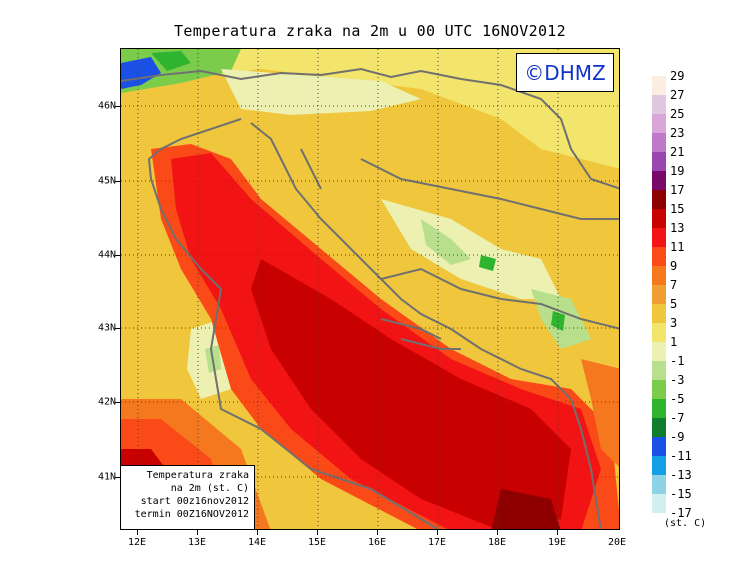  What do you see at coordinates (377, 542) in the screenshot?
I see `lon-label: 16E` at bounding box center [377, 542].